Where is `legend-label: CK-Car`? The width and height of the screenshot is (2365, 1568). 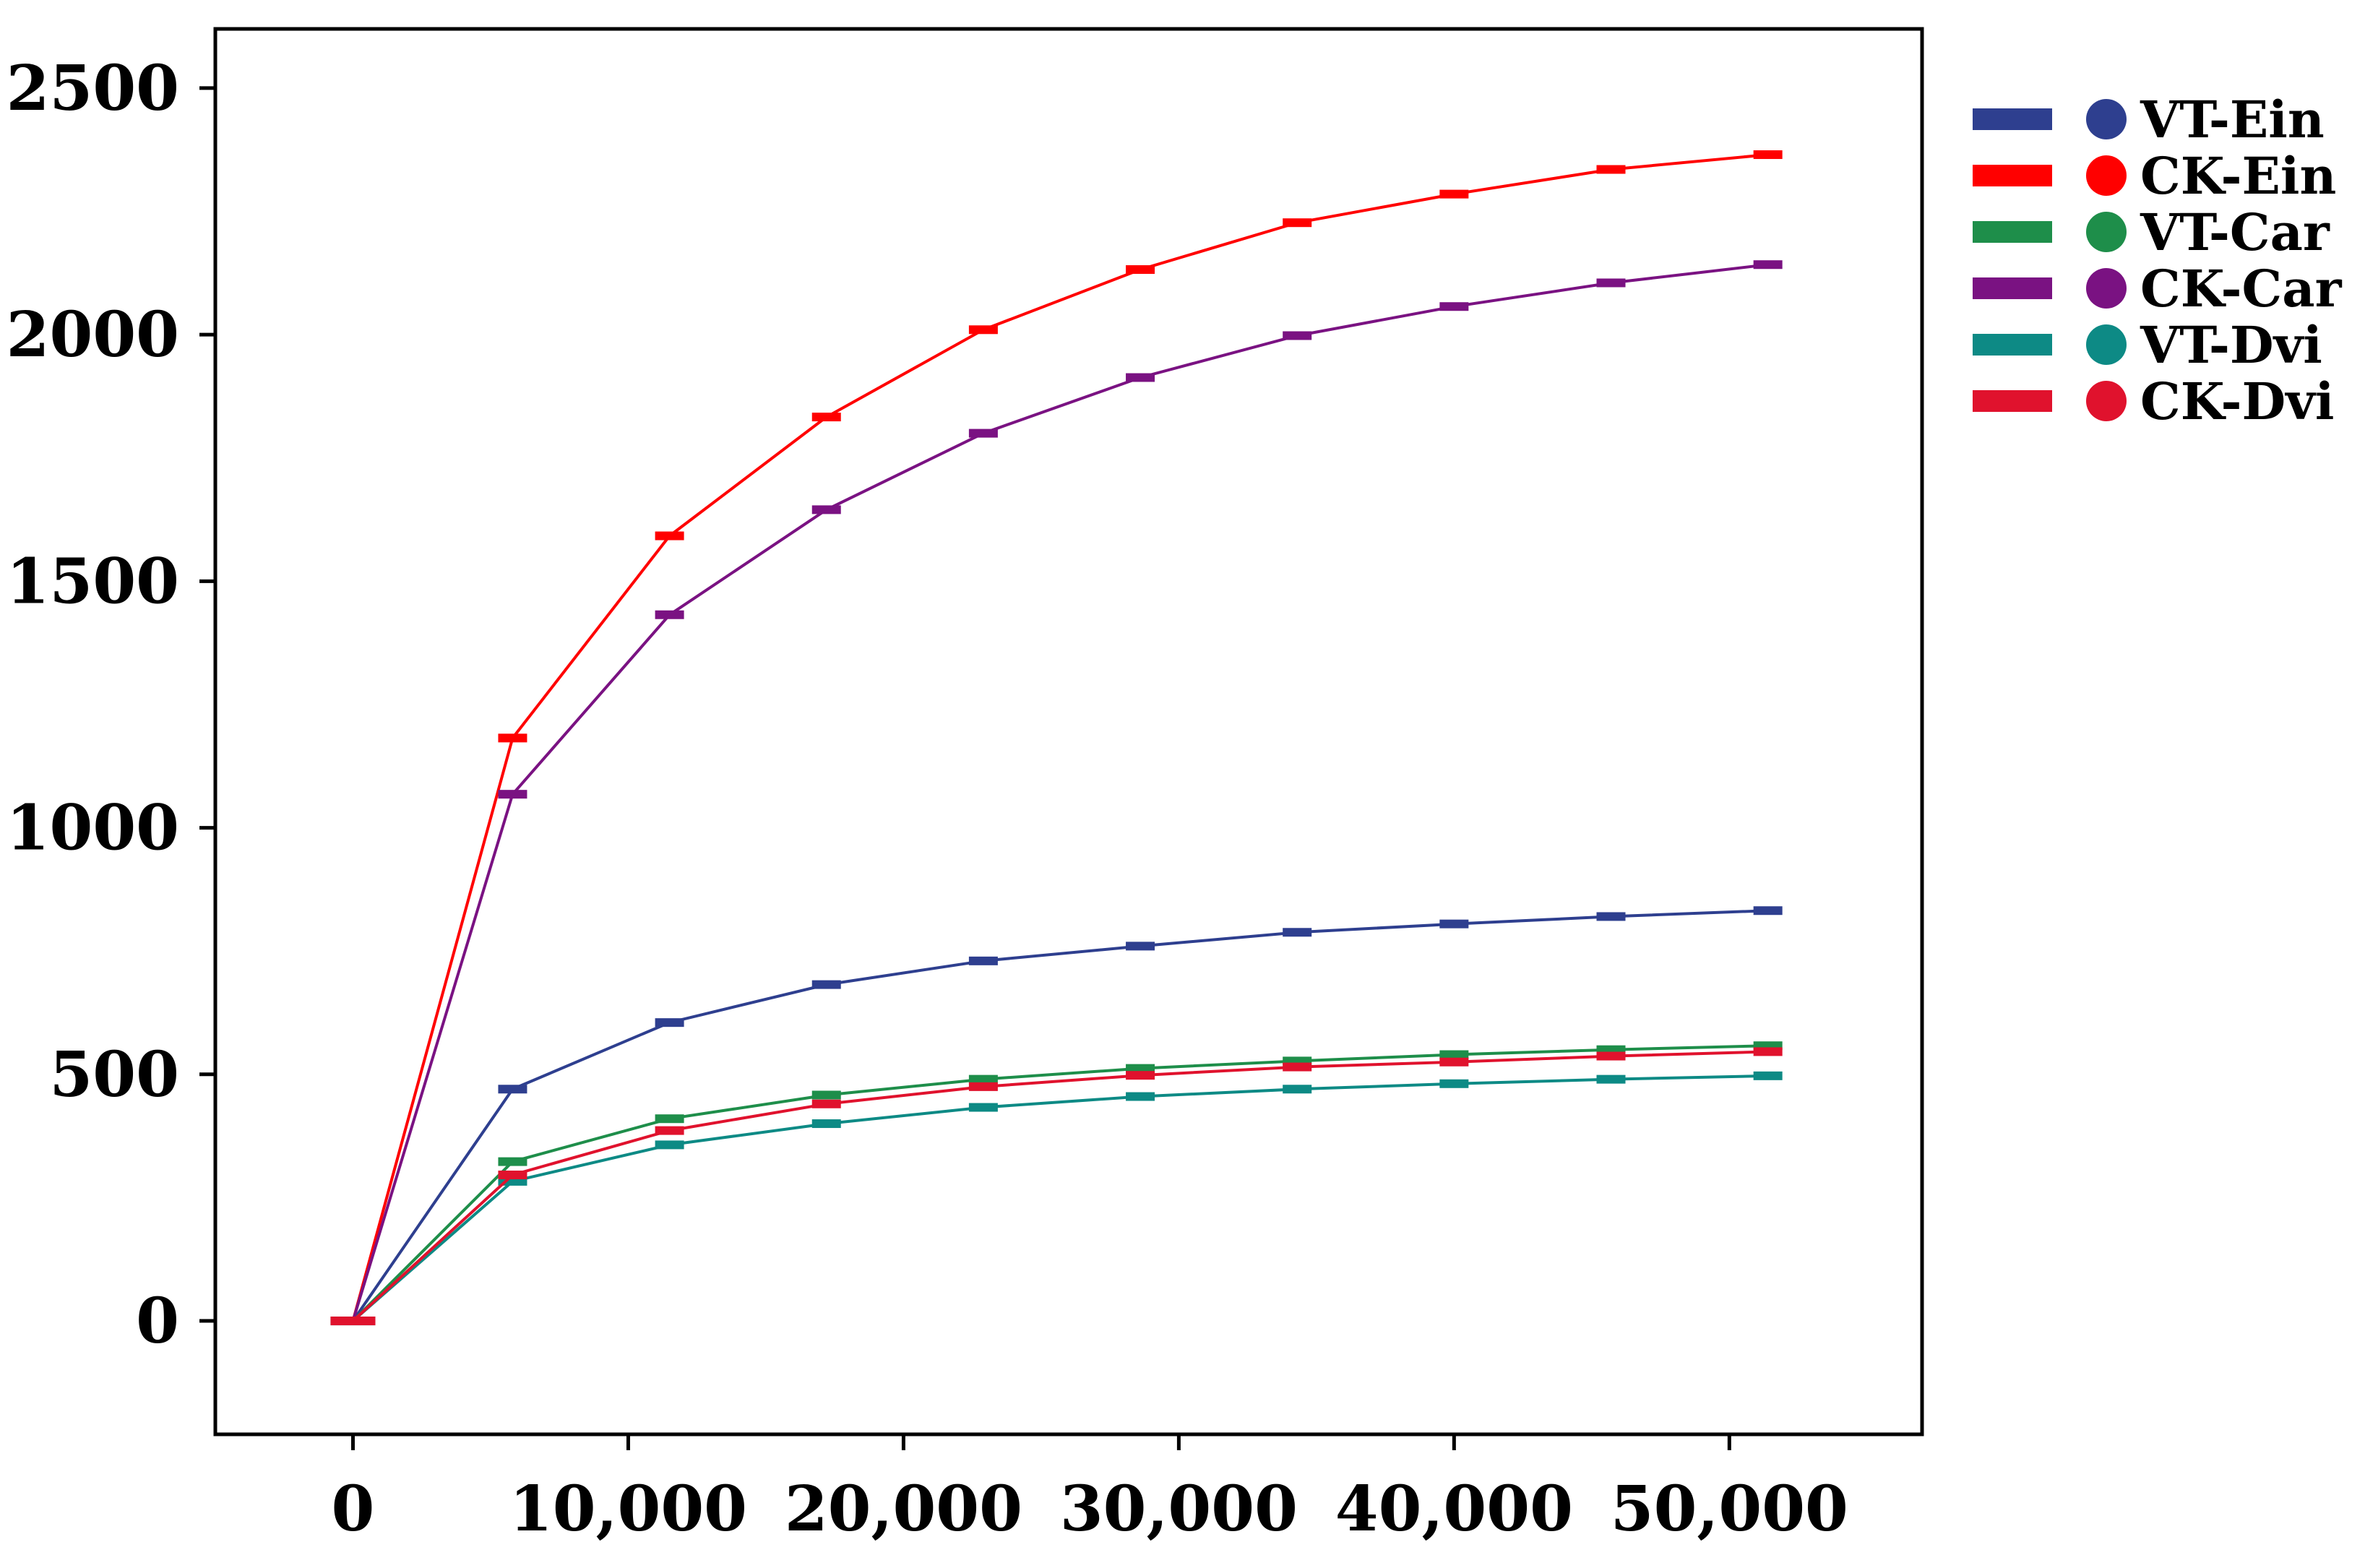 legend-label: CK-Car is located at coordinates (2241, 289).